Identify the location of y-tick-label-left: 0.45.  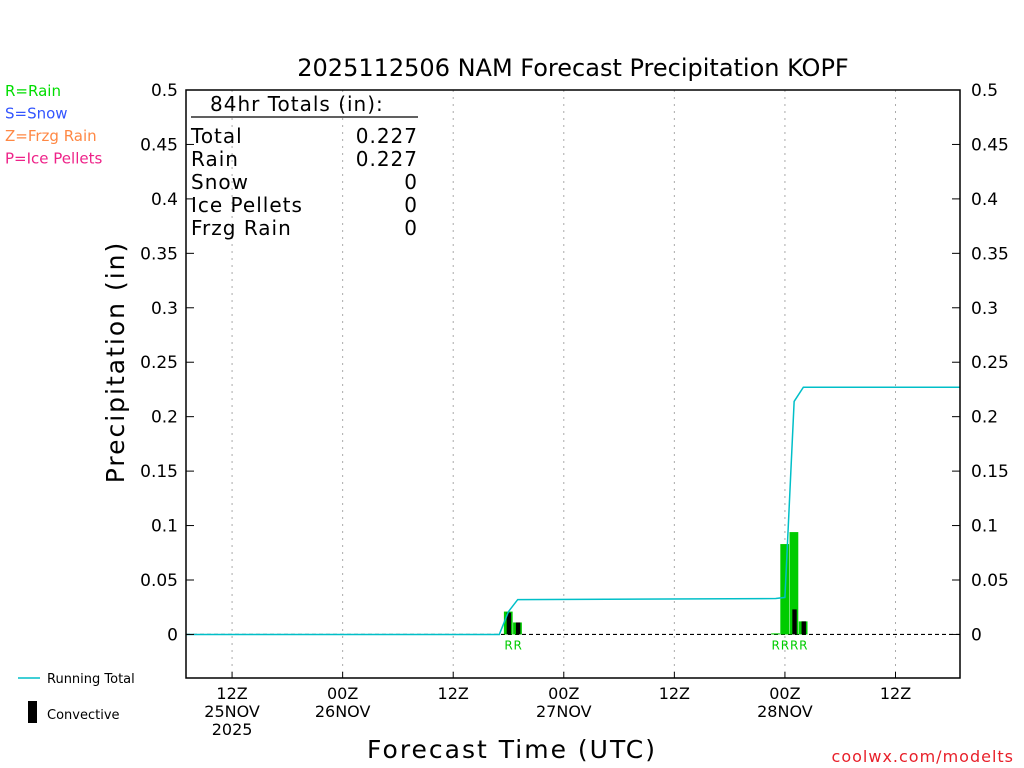
(159, 145).